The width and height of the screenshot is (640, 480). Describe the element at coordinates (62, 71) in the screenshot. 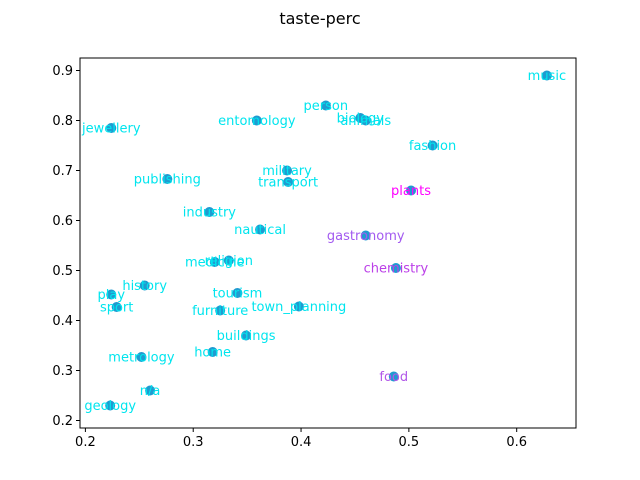

I see `y-tick-label: 0.9` at that location.